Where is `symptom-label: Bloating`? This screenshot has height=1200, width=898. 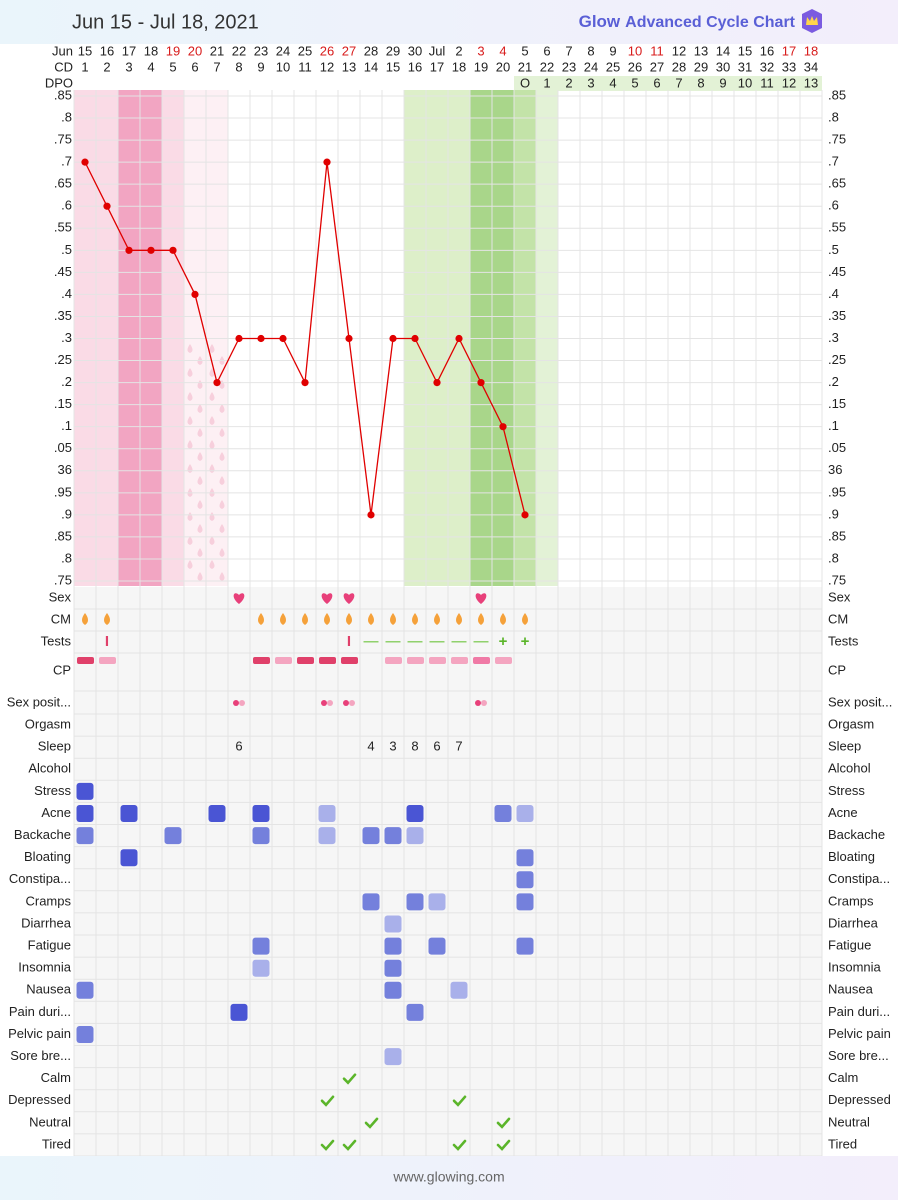 symptom-label: Bloating is located at coordinates (47, 856).